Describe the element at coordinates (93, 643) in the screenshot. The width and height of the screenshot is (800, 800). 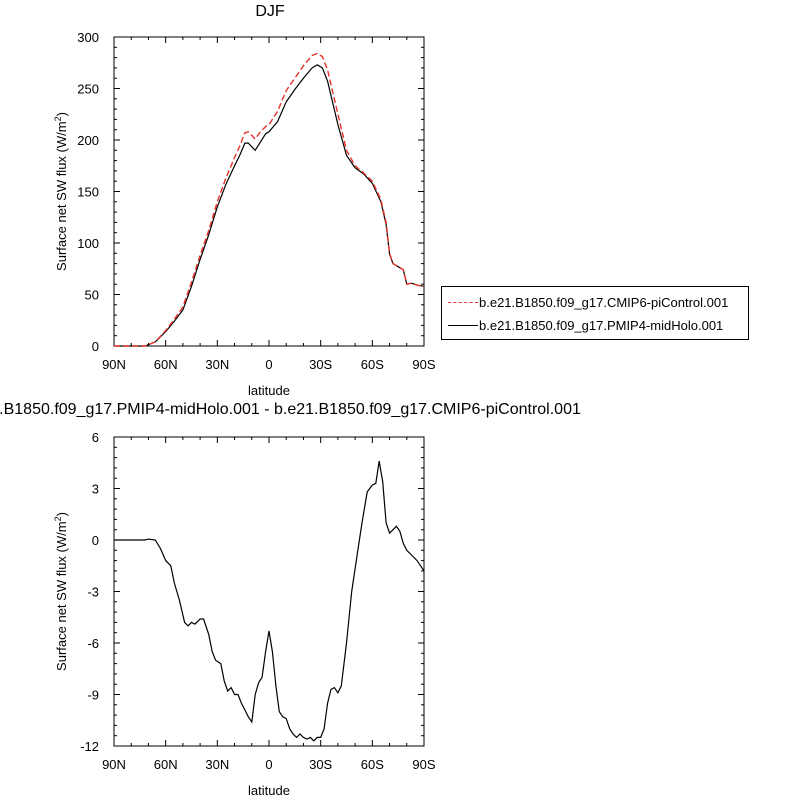
I see `y-tick-label: -6` at that location.